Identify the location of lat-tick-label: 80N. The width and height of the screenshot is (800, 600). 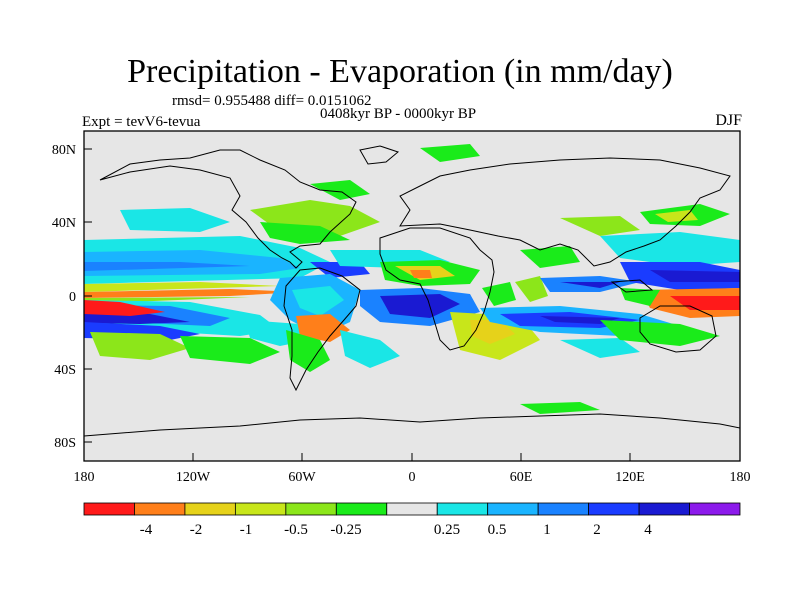
(64, 150).